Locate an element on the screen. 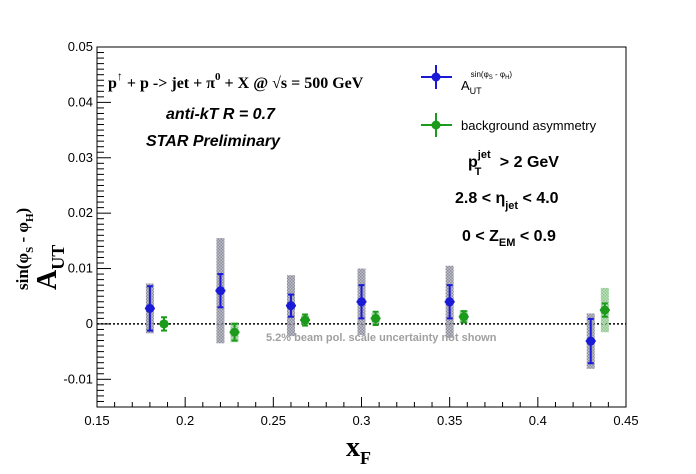 This screenshot has height=474, width=696. svg-text: AUT is located at coordinates (50, 267).